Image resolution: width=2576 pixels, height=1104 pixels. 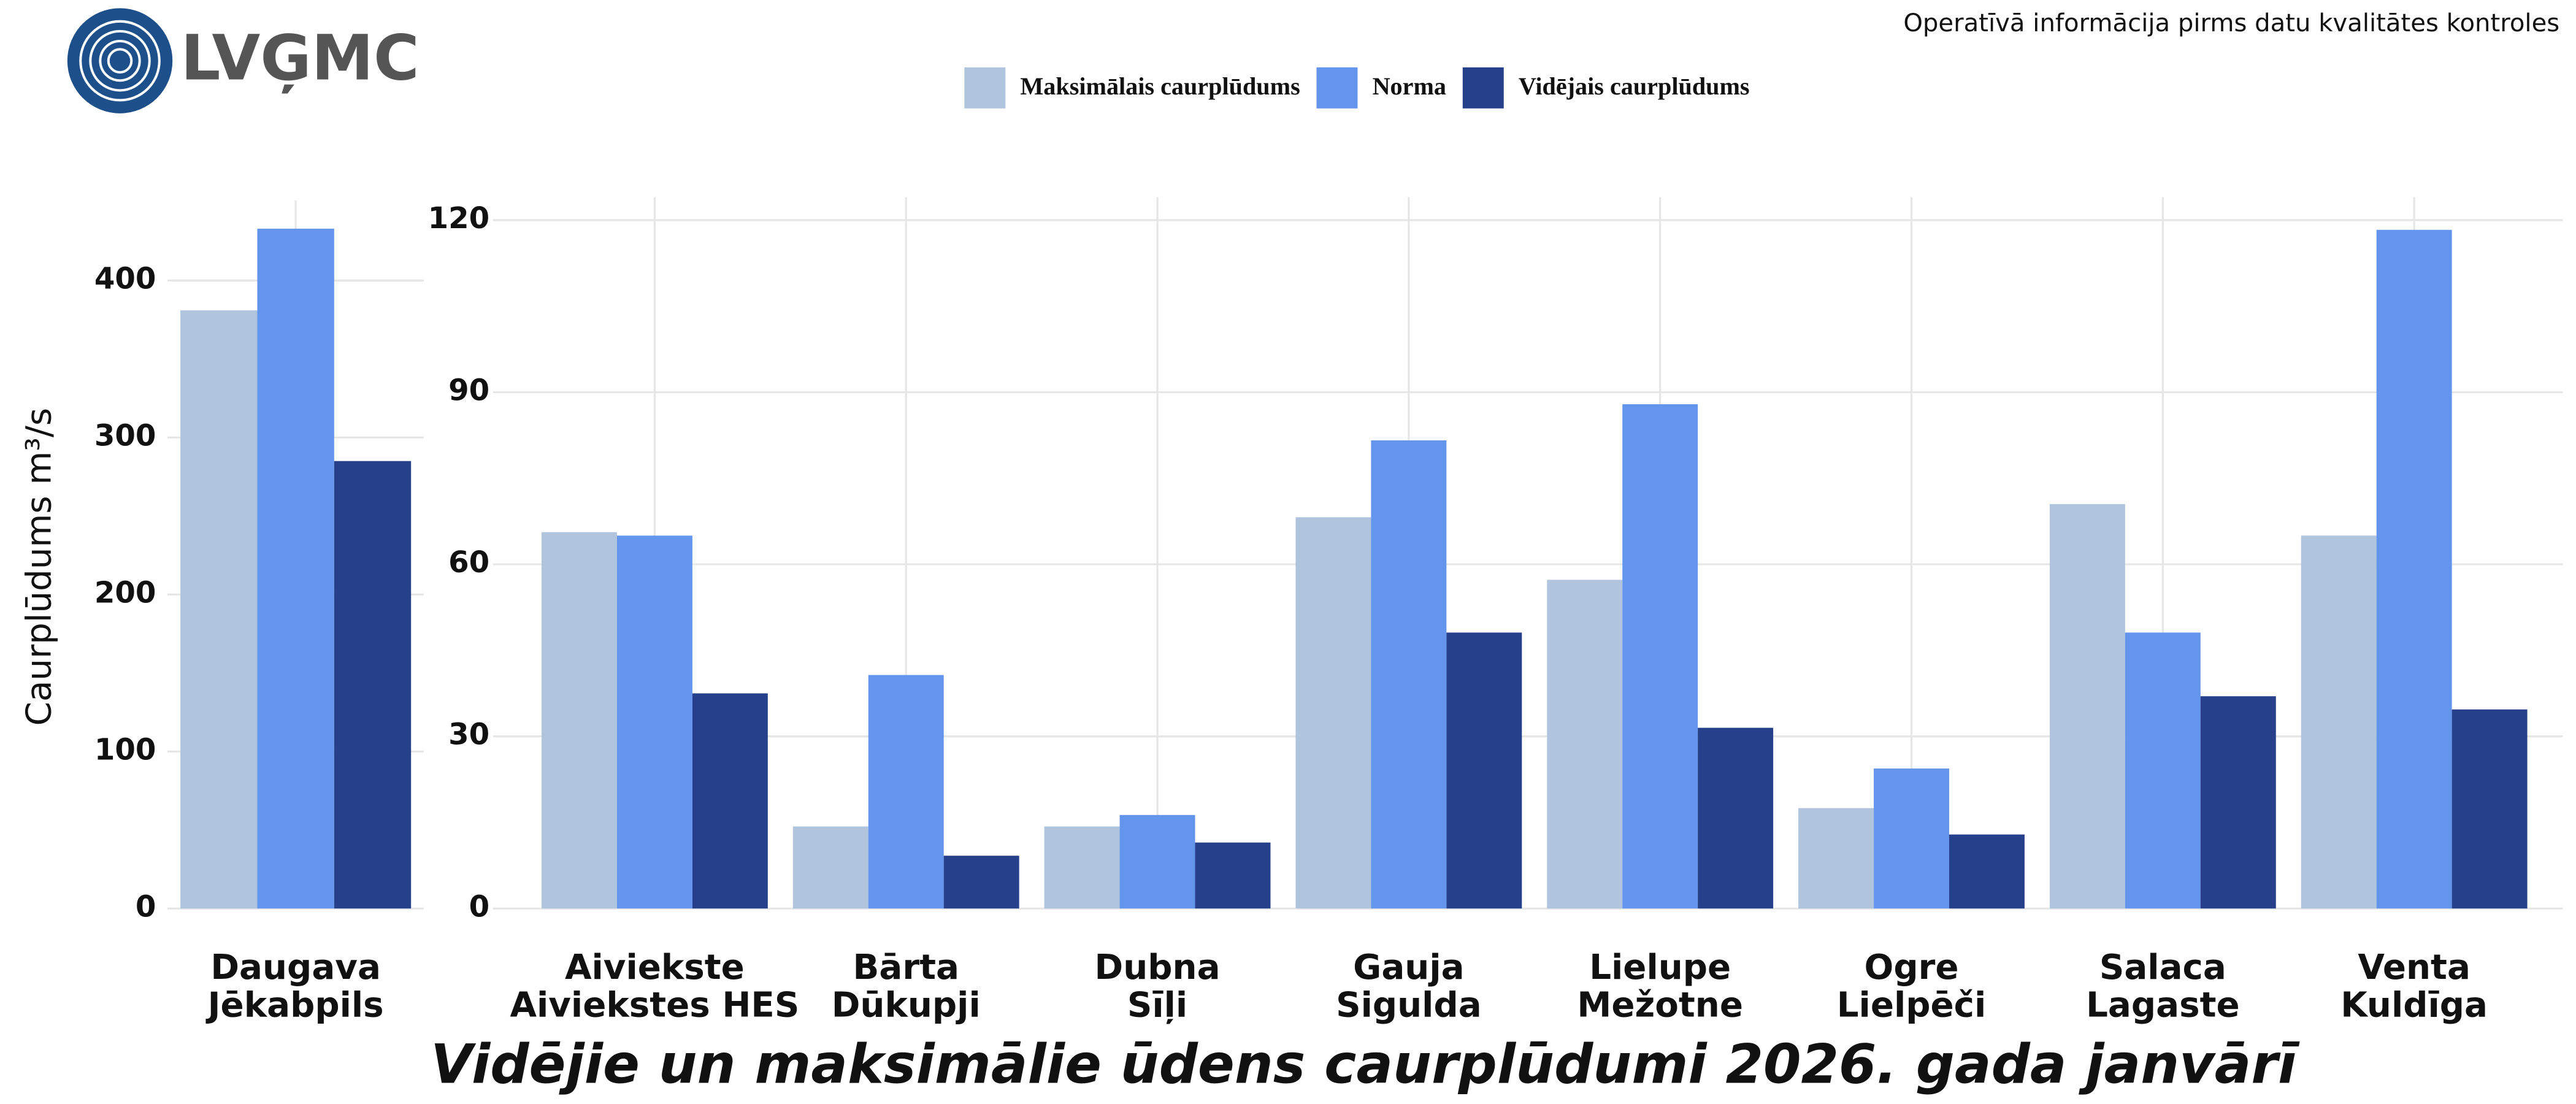 What do you see at coordinates (1160, 86) in the screenshot?
I see `legend-label: Maksimālais caurplūdums` at bounding box center [1160, 86].